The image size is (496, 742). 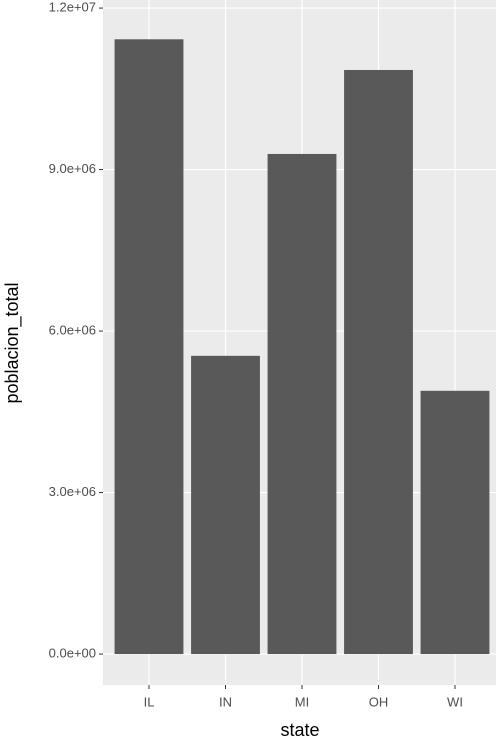 I want to click on y-tick-label: 1.2e+07, so click(x=72, y=7).